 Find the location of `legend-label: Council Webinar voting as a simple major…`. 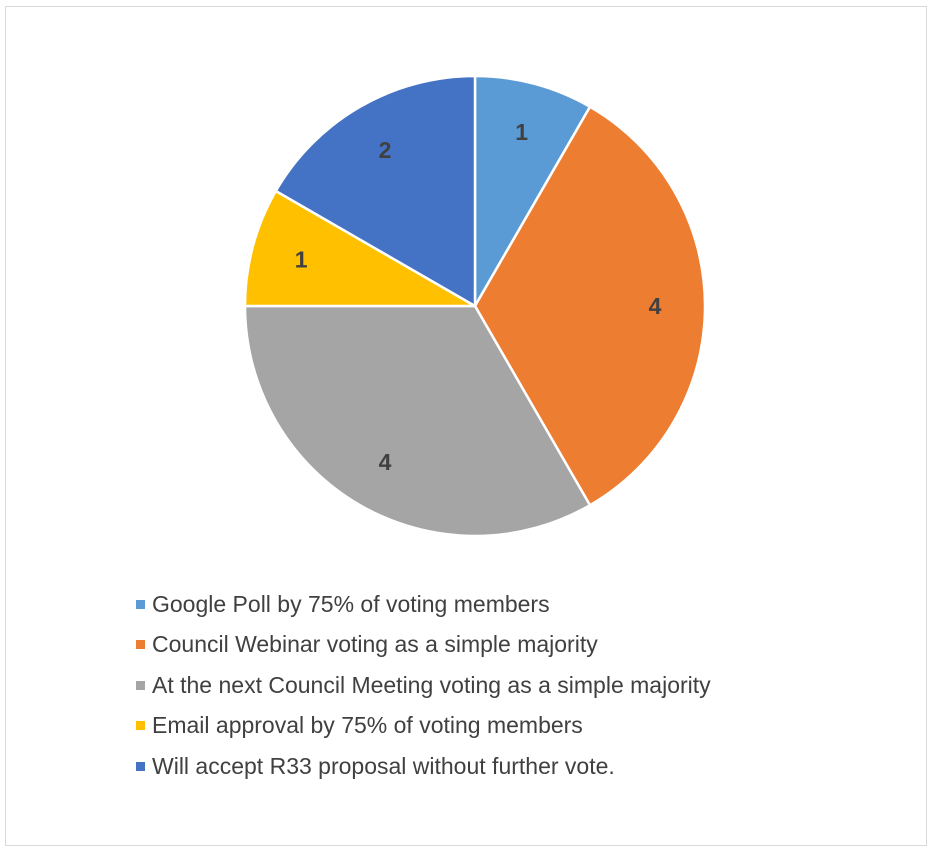

legend-label: Council Webinar voting as a simple major… is located at coordinates (375, 644).